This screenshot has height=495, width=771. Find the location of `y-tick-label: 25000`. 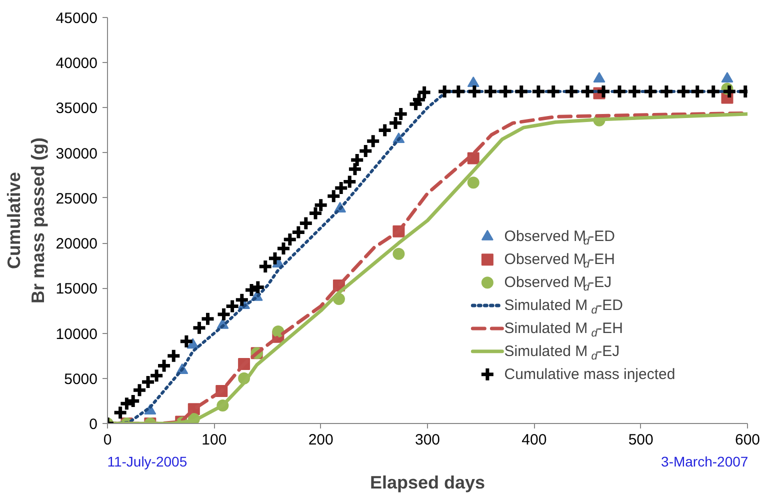

y-tick-label: 25000 is located at coordinates (77, 199).